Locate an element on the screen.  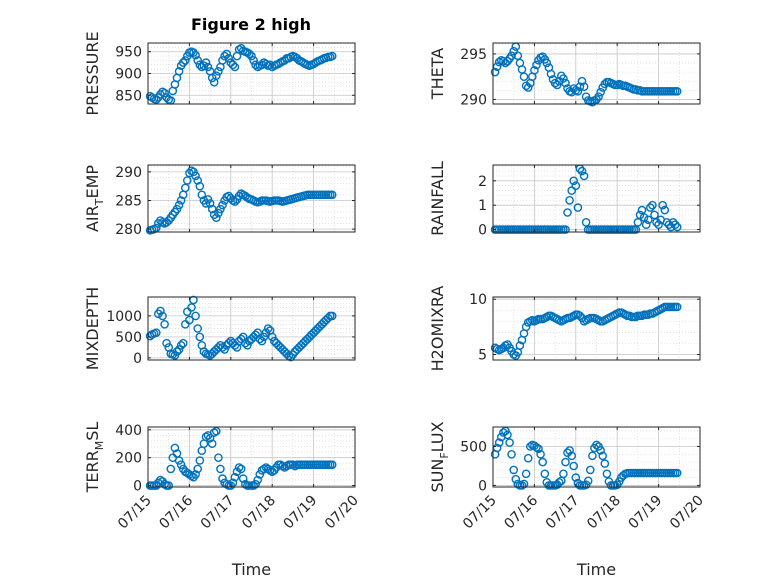
y-axis-label: RAINFALL is located at coordinates (437, 198).